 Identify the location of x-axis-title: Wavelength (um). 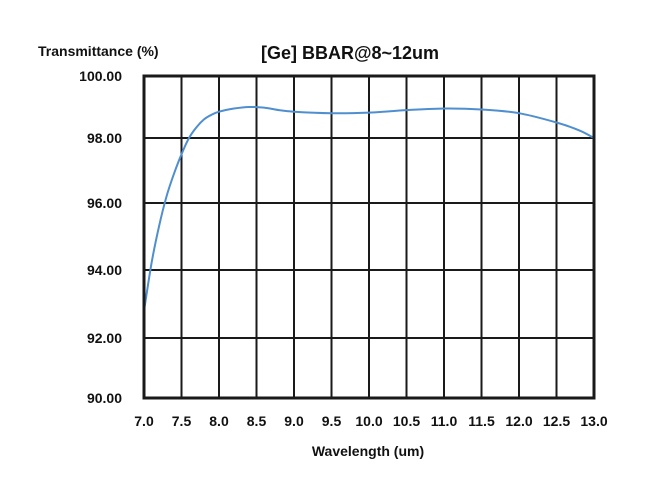
(368, 451).